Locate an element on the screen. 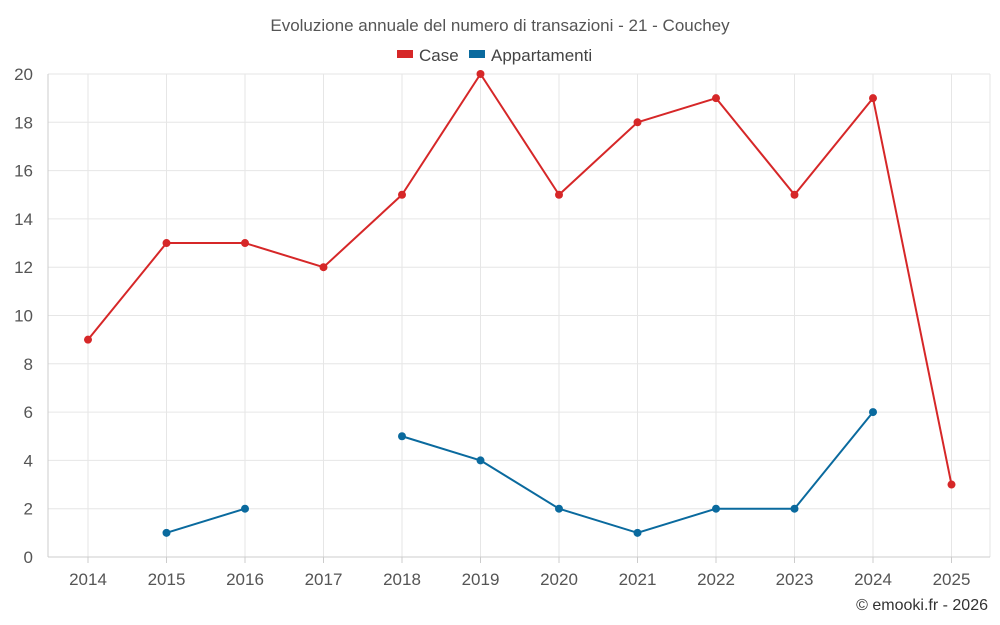 Image resolution: width=1000 pixels, height=625 pixels. x-tick-label: 2018 is located at coordinates (402, 579).